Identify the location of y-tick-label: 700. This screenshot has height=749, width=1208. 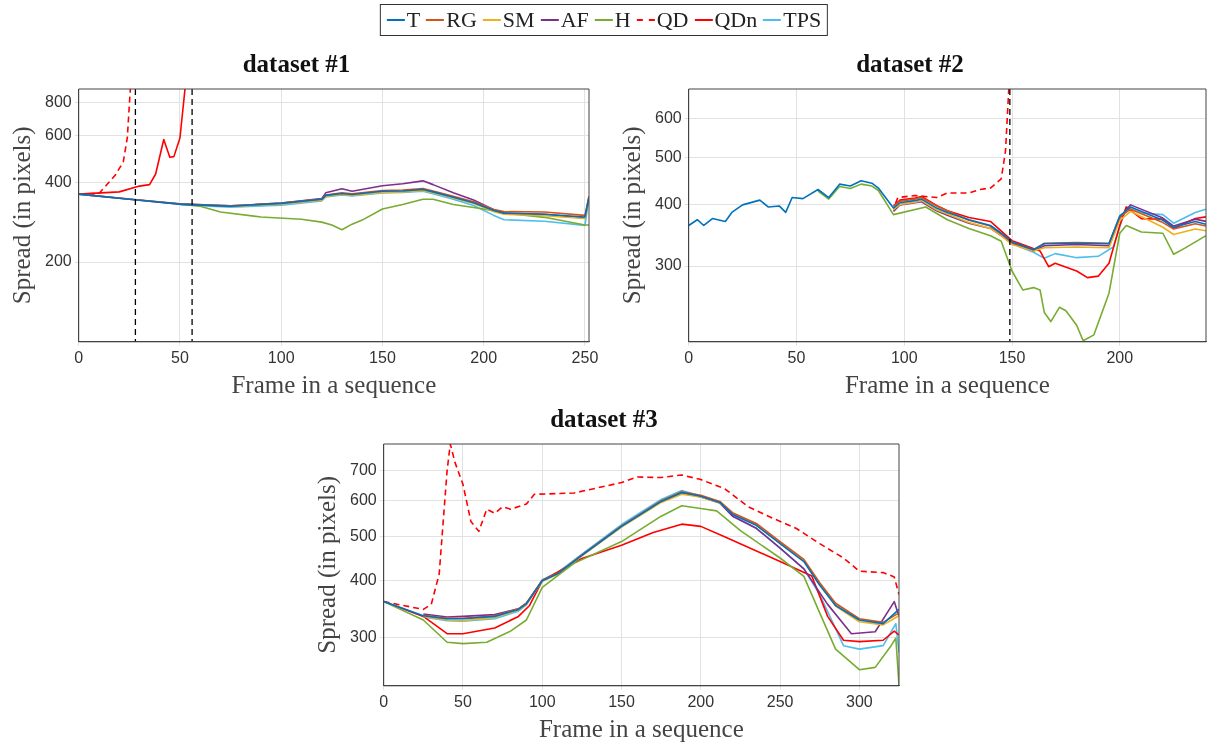
(363, 469).